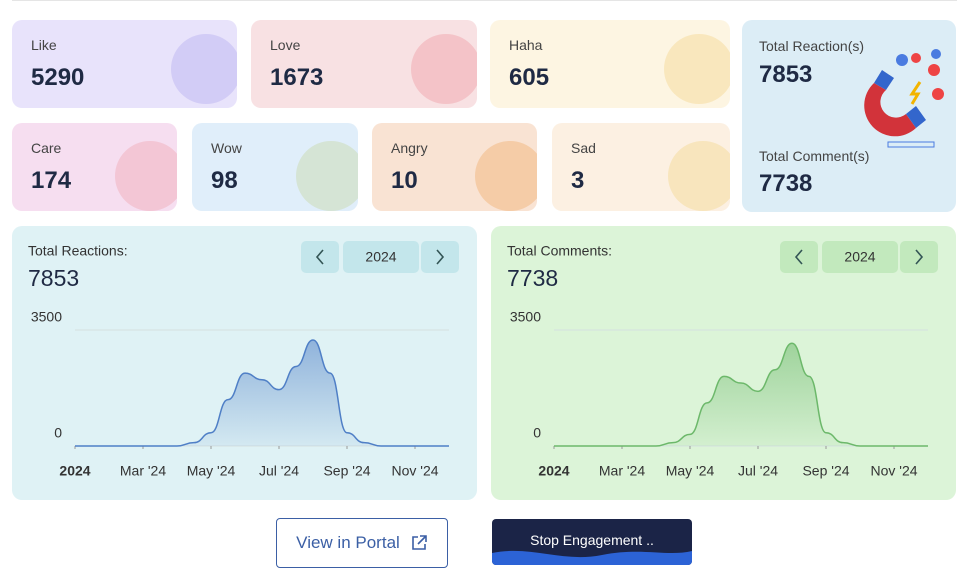  I want to click on reaction-card: Haha 605, so click(610, 64).